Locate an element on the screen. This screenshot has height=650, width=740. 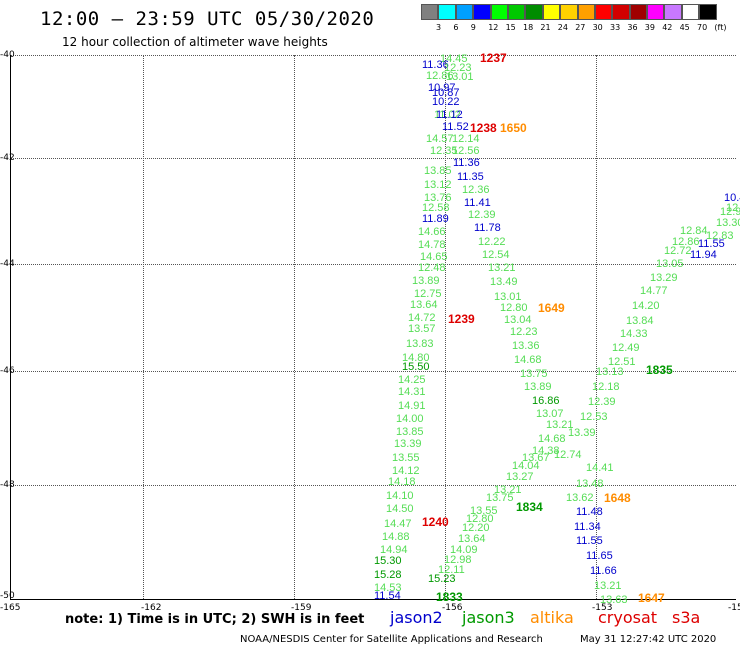
wave-height-reading: 13.89 is located at coordinates (538, 387).